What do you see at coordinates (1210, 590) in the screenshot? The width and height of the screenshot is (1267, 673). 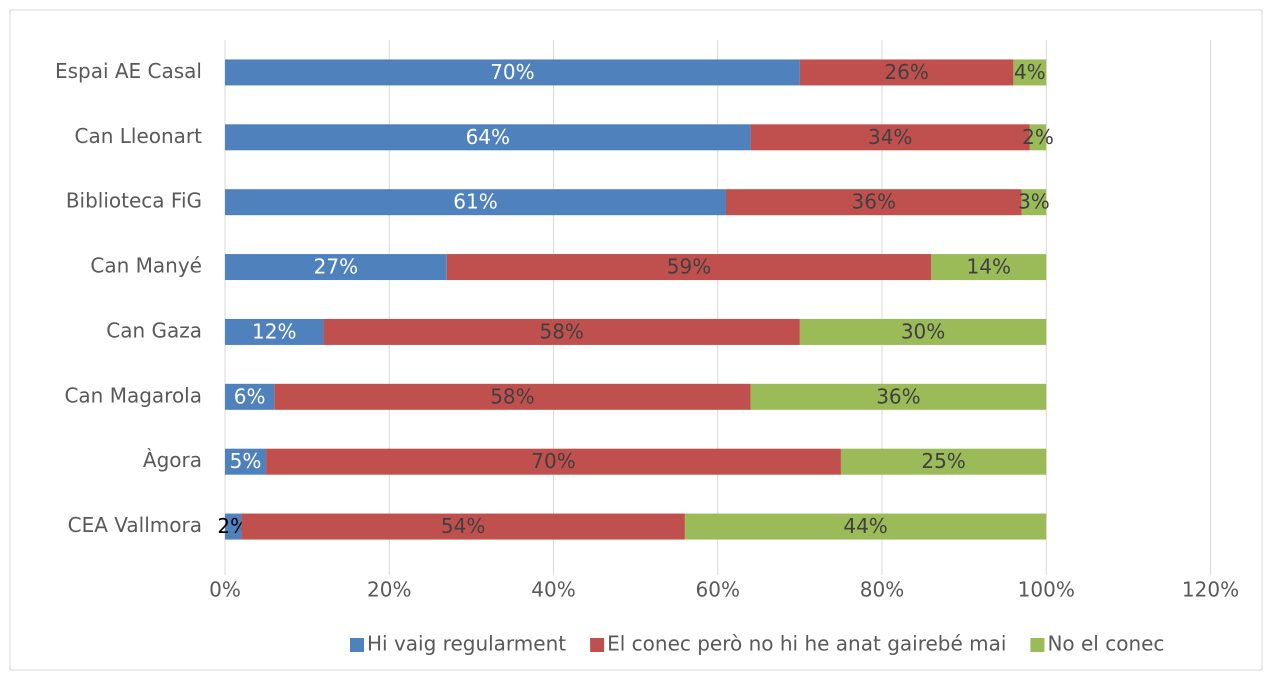 I see `x-tick-label: 120%` at bounding box center [1210, 590].